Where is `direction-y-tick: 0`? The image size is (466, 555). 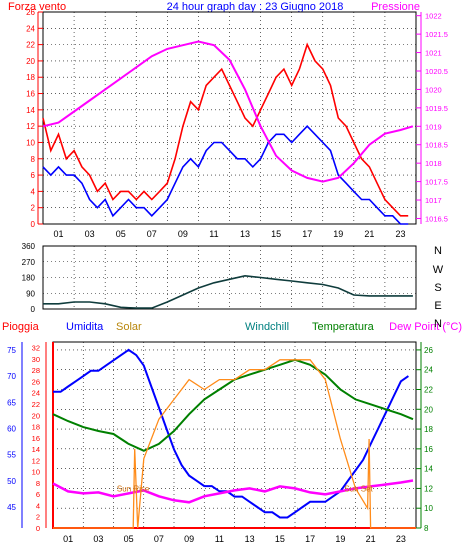 direction-y-tick: 0 is located at coordinates (33, 309).